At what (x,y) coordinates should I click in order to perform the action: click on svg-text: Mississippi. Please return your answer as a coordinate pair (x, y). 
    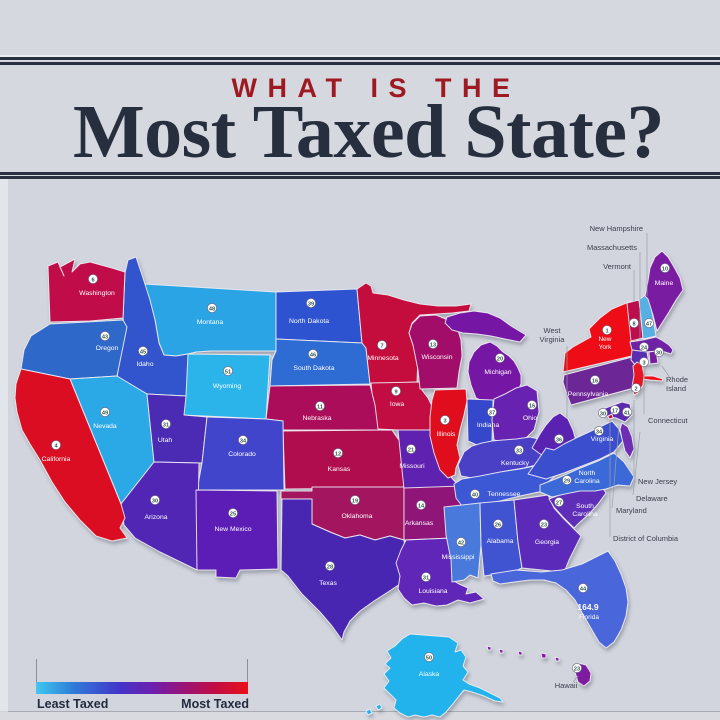
    Looking at the image, I should click on (458, 557).